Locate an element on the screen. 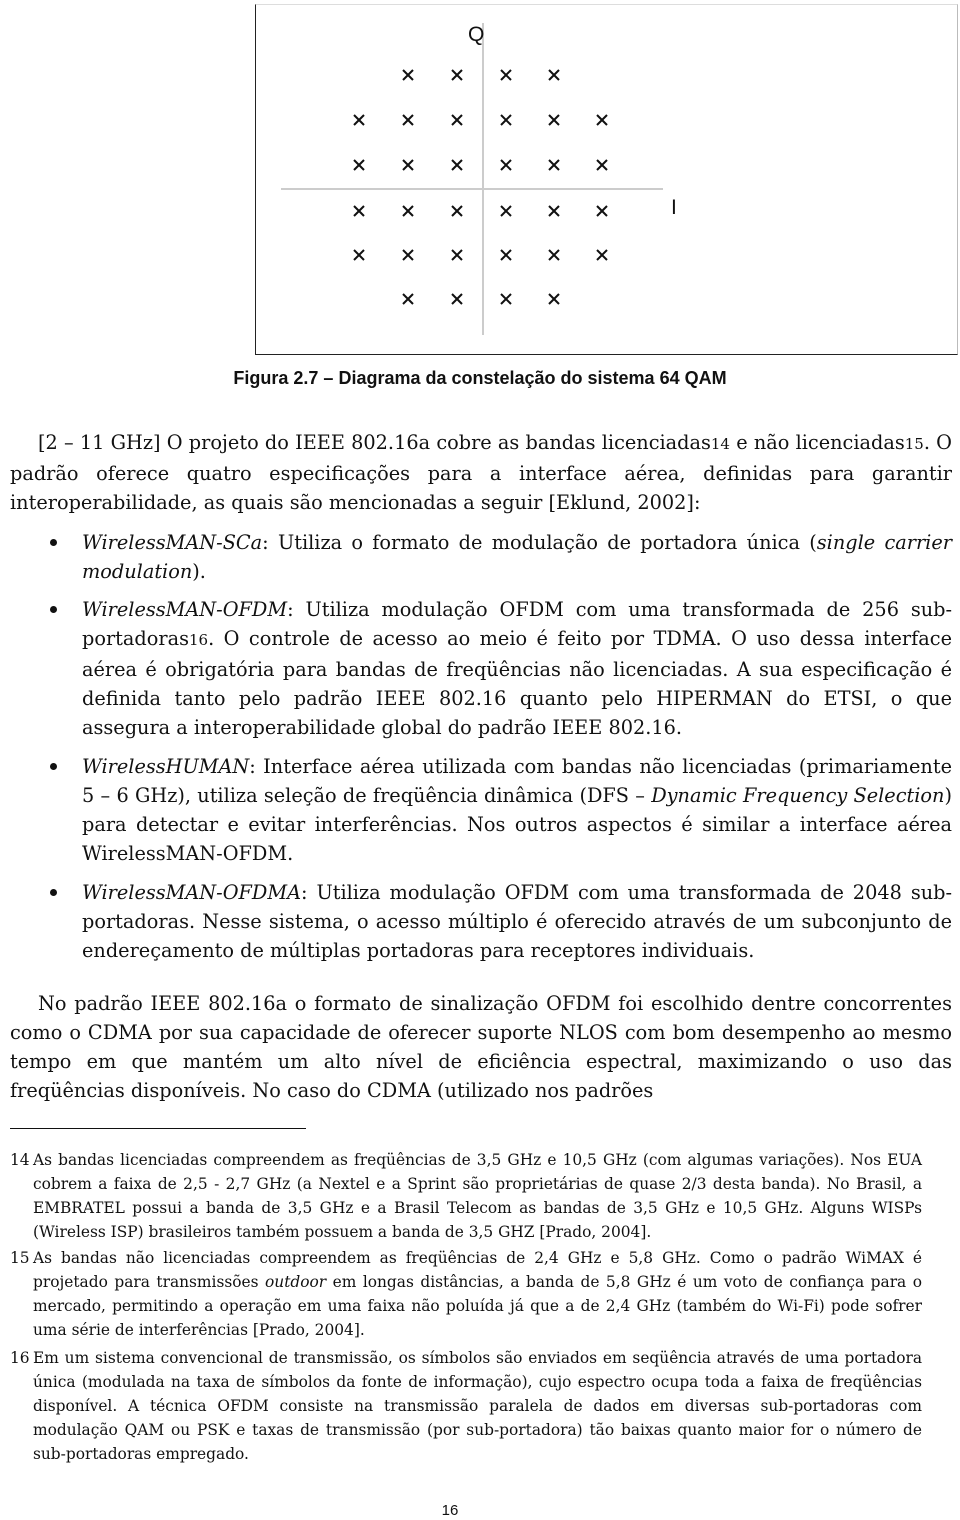  italic-text: WirelessMAN-OFDMA is located at coordinates (192, 892).